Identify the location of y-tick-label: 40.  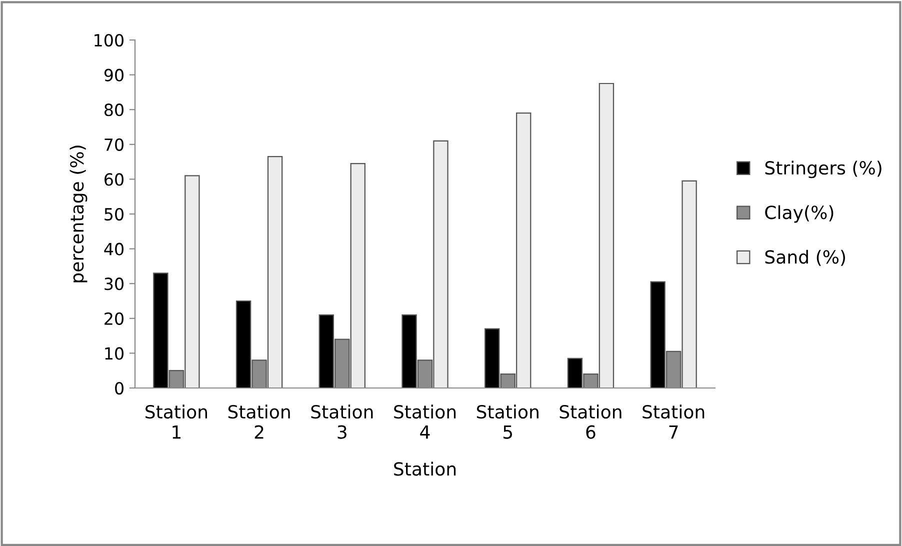
(114, 249).